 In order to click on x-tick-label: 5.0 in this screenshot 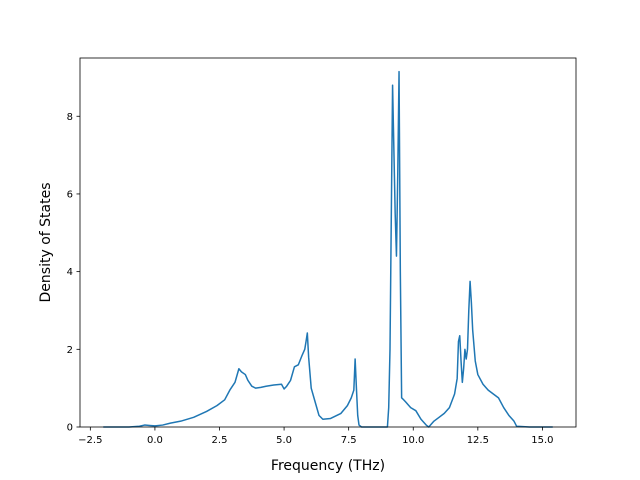, I will do `click(284, 440)`.